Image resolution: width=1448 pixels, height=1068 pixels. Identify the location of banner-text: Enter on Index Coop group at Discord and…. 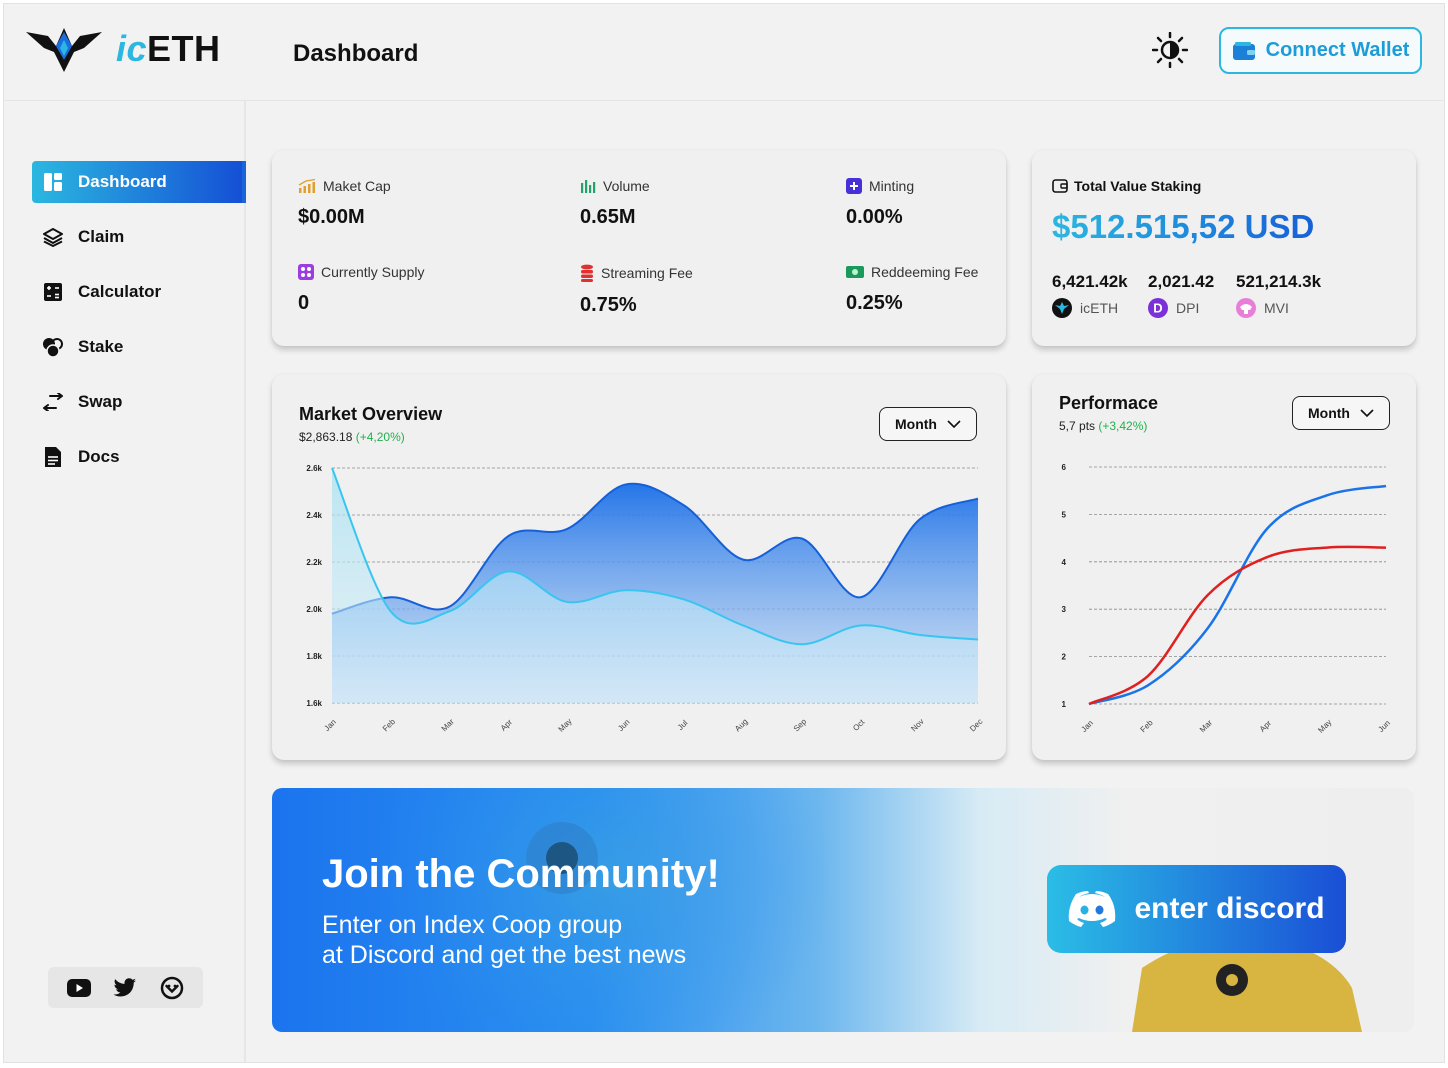
(504, 940).